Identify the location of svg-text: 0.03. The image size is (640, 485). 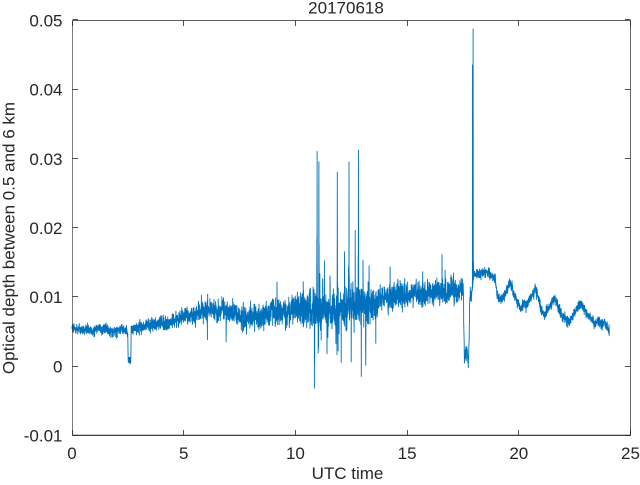
(45, 159).